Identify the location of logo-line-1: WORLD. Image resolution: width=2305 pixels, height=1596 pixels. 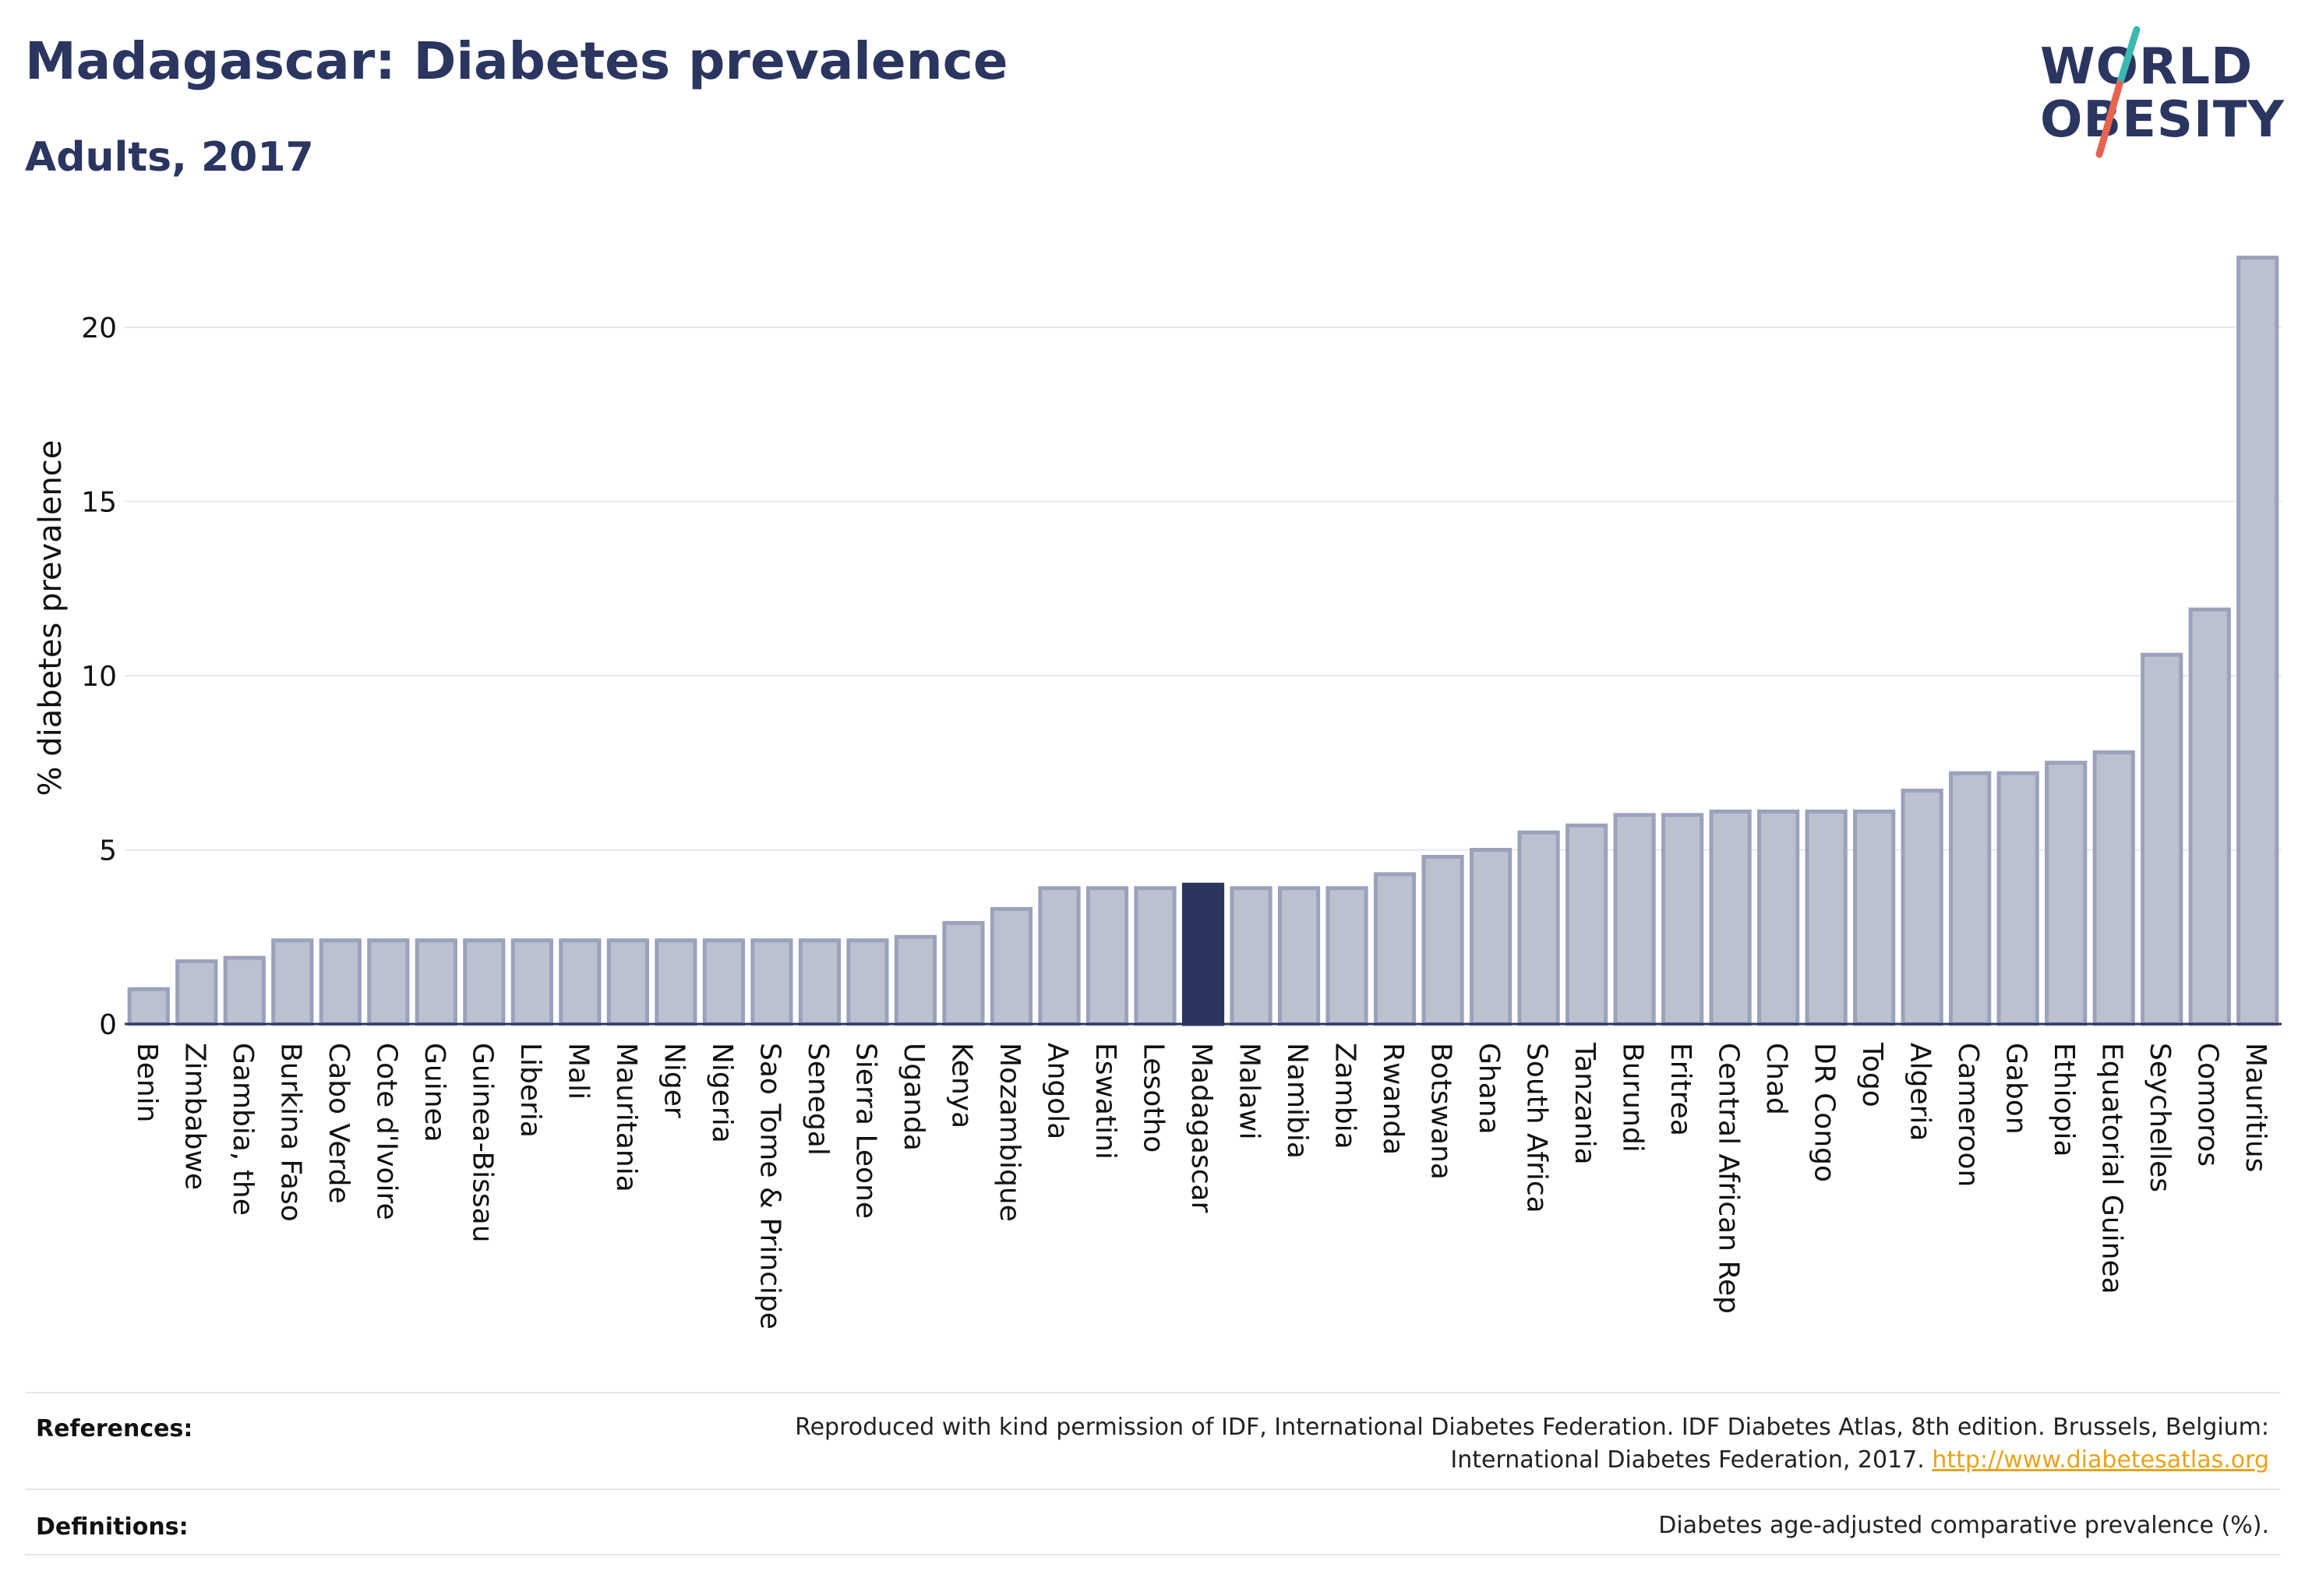
(2147, 67).